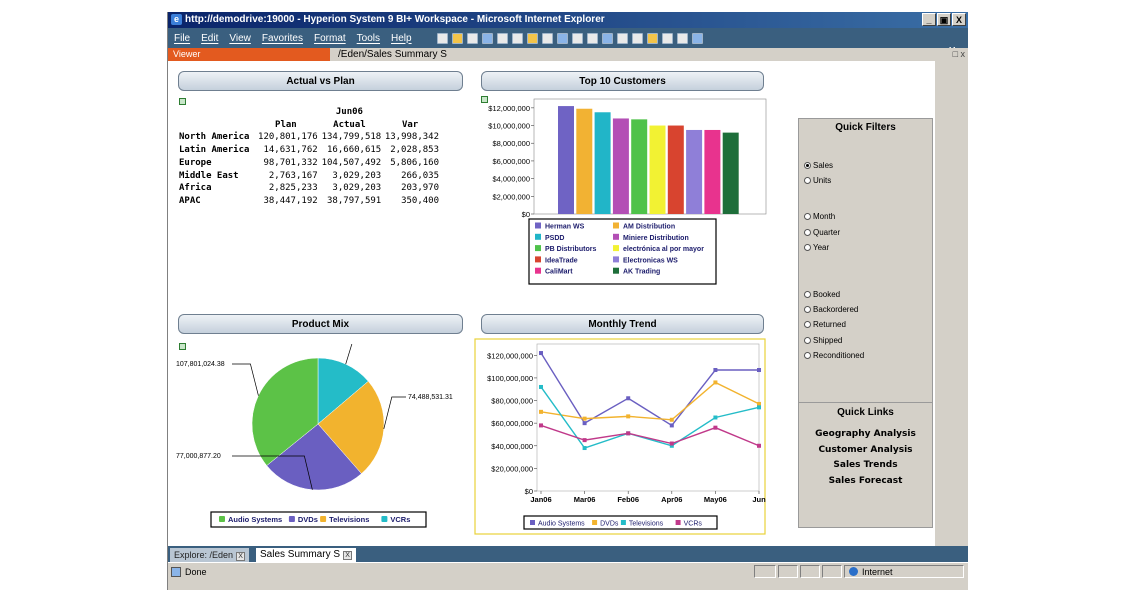 The height and width of the screenshot is (591, 1140). Describe the element at coordinates (210, 555) in the screenshot. I see `tab-explore: Explore: /Eden X` at that location.